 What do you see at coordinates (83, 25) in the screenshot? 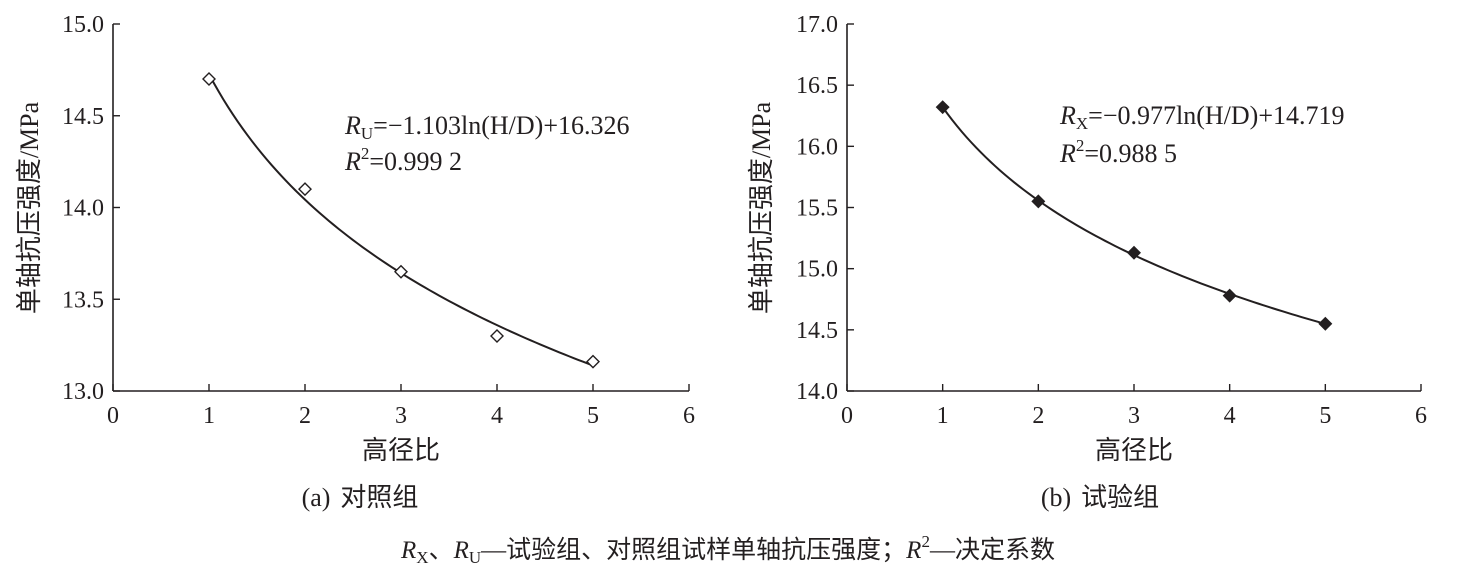
I see `panel-a-y-tick-label: 15.0` at bounding box center [83, 25].